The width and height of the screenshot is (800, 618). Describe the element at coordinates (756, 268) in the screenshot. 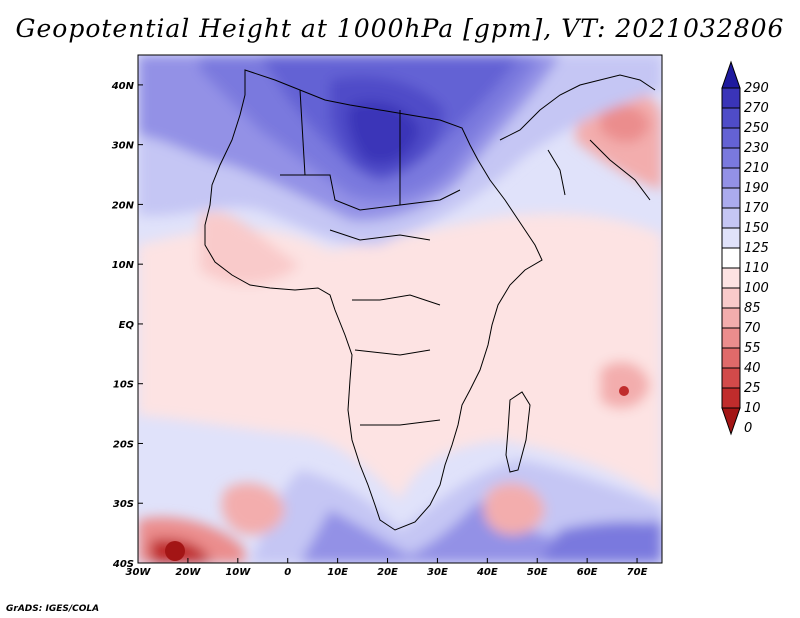

I see `colorbar-level-label: 110` at that location.